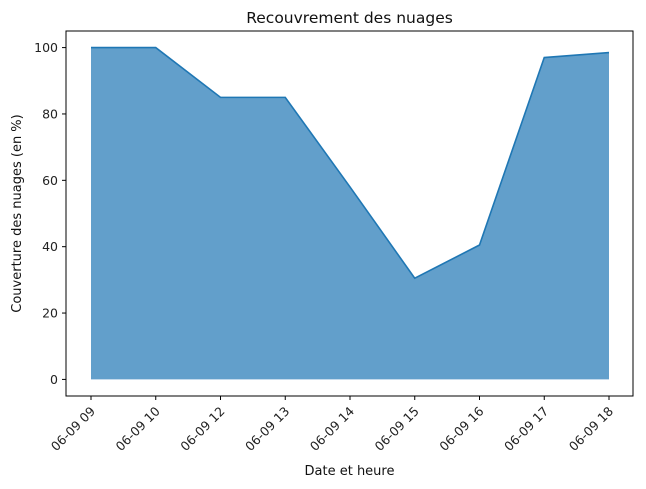 The image size is (646, 489). What do you see at coordinates (54, 379) in the screenshot?
I see `y-tick-label: 0` at bounding box center [54, 379].